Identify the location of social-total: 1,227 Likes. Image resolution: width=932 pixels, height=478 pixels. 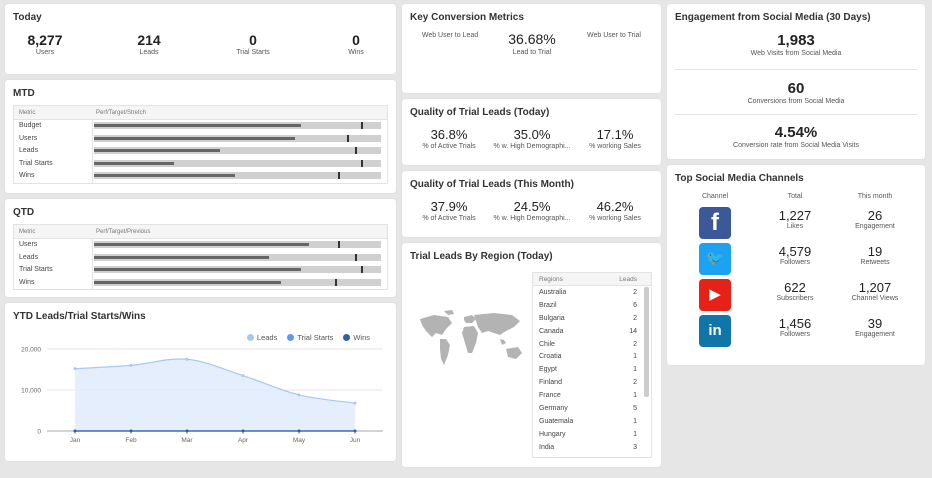
(795, 219).